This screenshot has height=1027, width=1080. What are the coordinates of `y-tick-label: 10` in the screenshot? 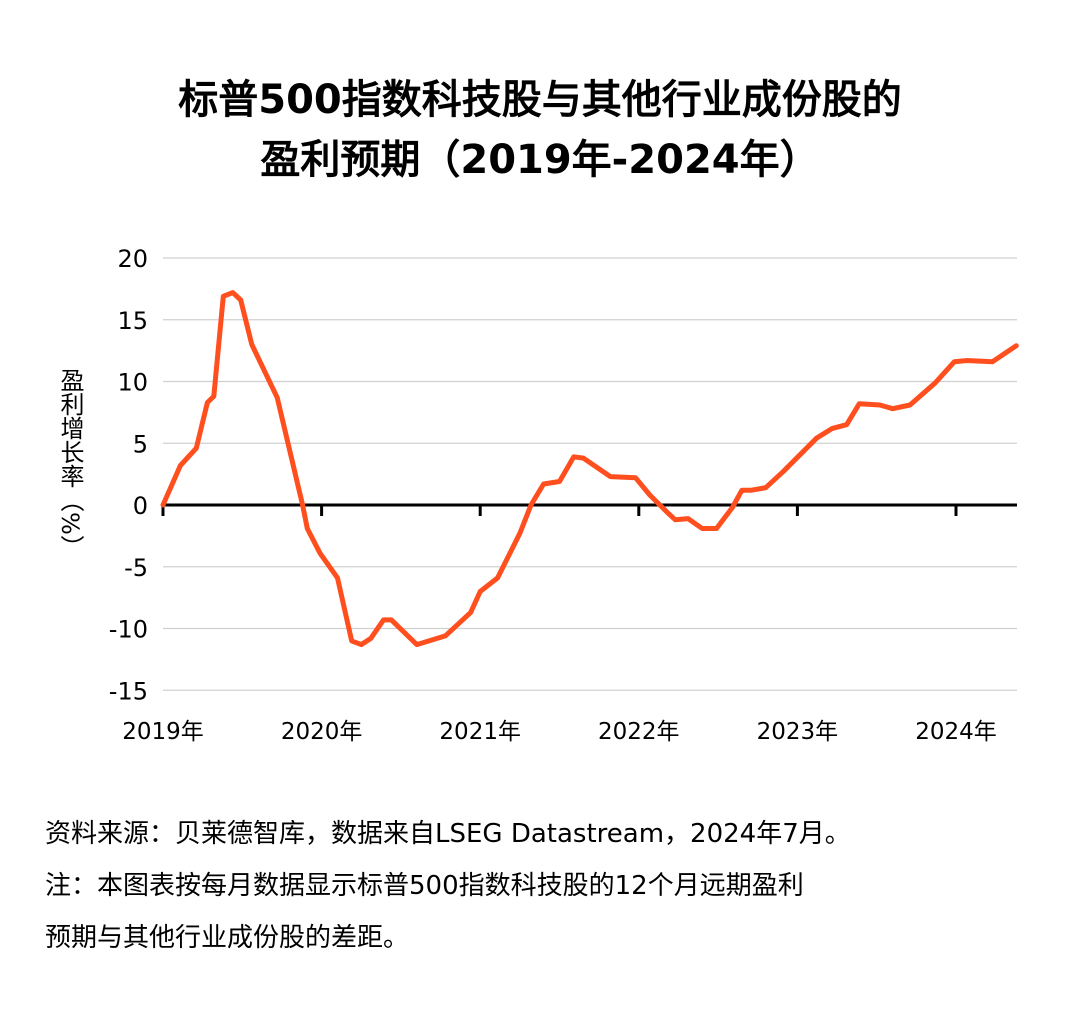 It's located at (132, 383).